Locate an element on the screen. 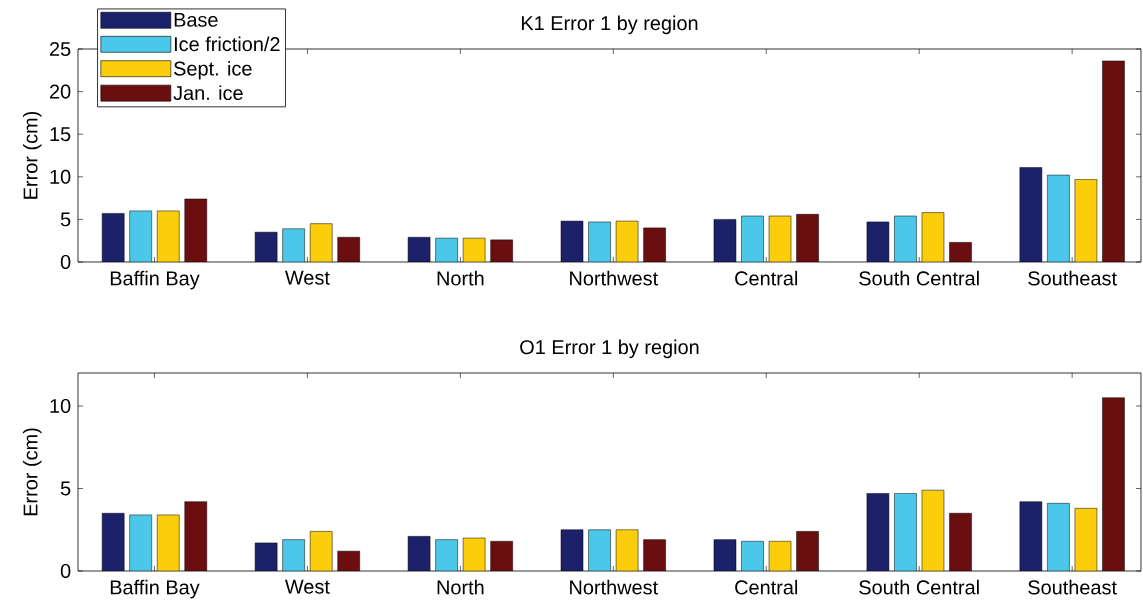  chart-title: K1 Error 1 by region is located at coordinates (609, 25).